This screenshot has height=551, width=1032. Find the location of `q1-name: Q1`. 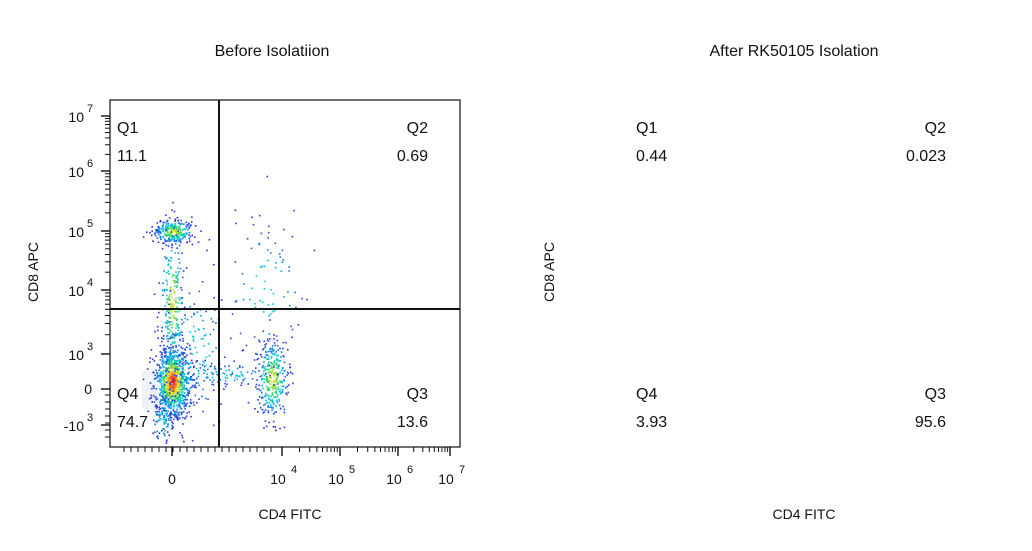

q1-name: Q1 is located at coordinates (127, 128).